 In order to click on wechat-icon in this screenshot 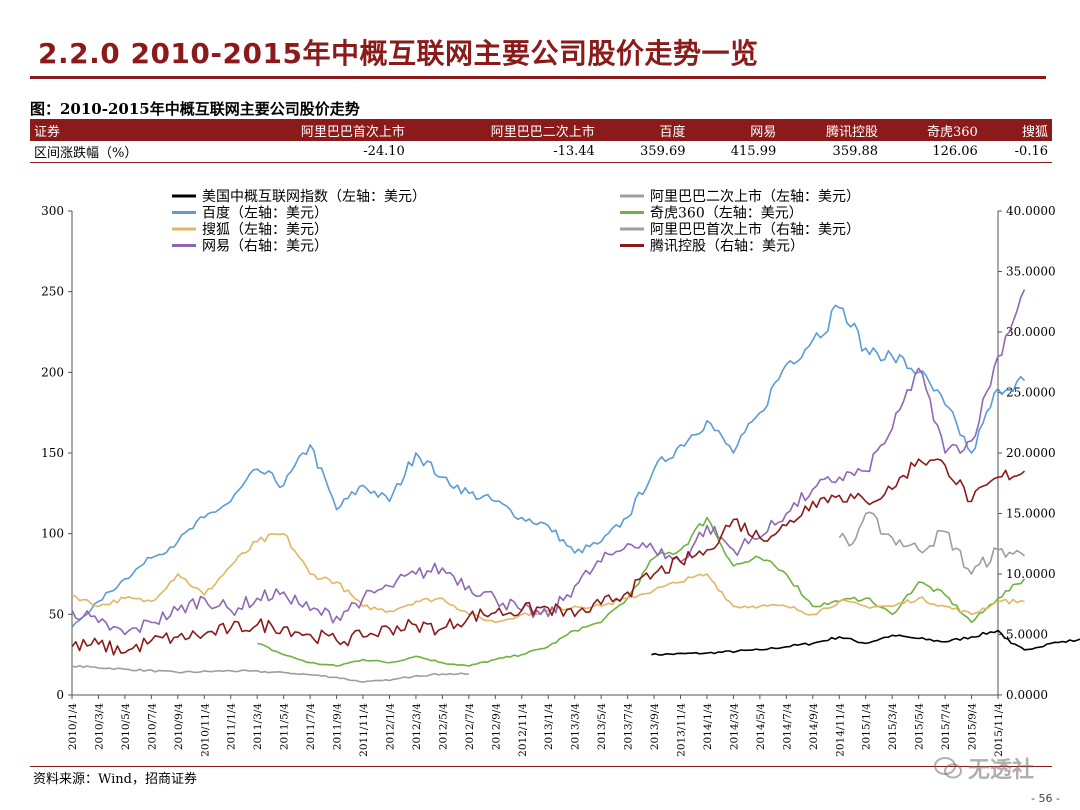, I will do `click(948, 768)`.